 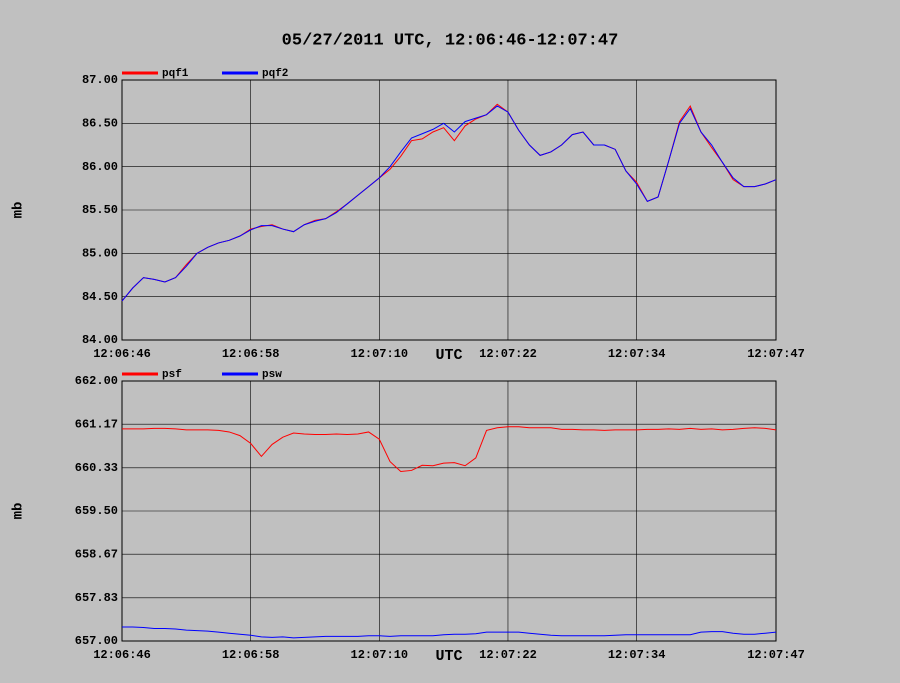 What do you see at coordinates (100, 167) in the screenshot?
I see `y-tick-label: 86.00` at bounding box center [100, 167].